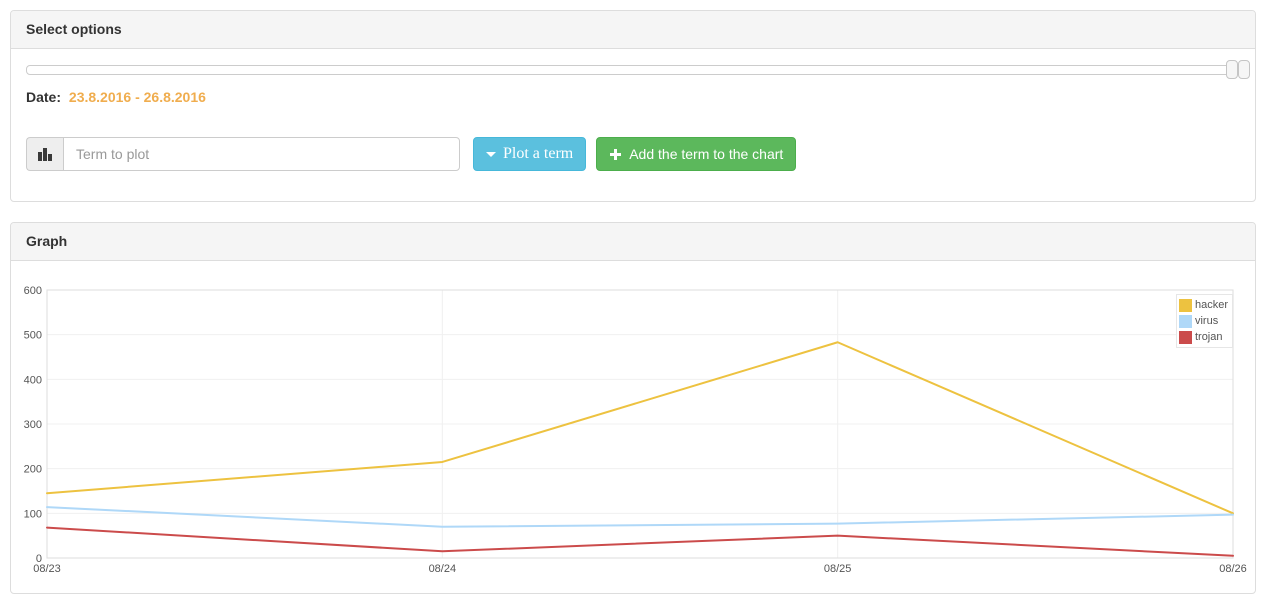 The width and height of the screenshot is (1266, 604). I want to click on y-tick-label: 500, so click(33, 336).